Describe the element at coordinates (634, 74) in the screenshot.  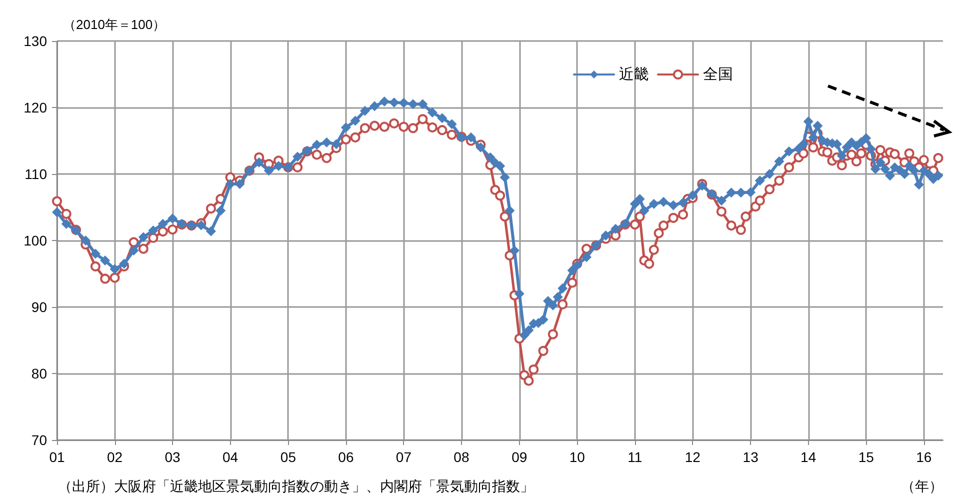
I see `legend-label: 近畿` at that location.